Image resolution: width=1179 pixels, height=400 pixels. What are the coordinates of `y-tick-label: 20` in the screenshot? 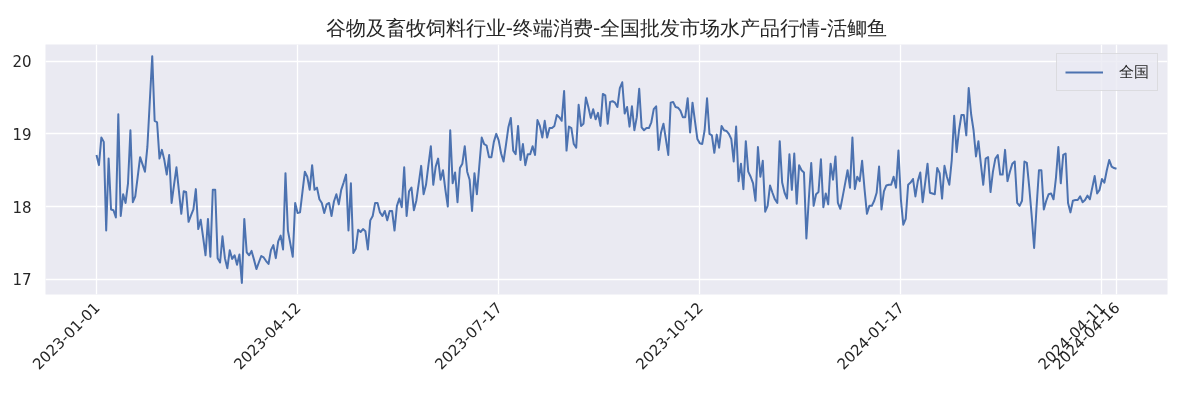 It's located at (22, 62).